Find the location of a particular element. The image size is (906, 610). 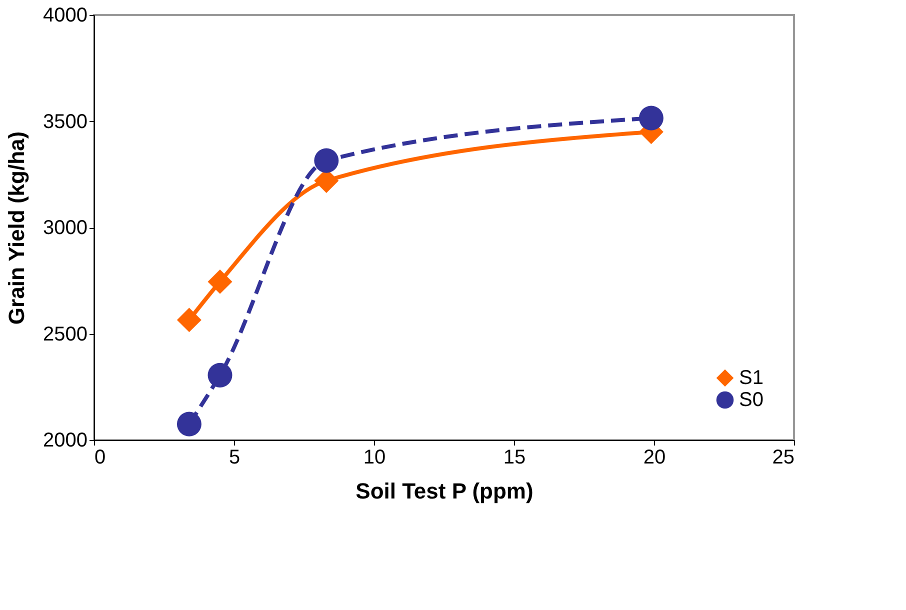

legend-label: S1 is located at coordinates (751, 378).